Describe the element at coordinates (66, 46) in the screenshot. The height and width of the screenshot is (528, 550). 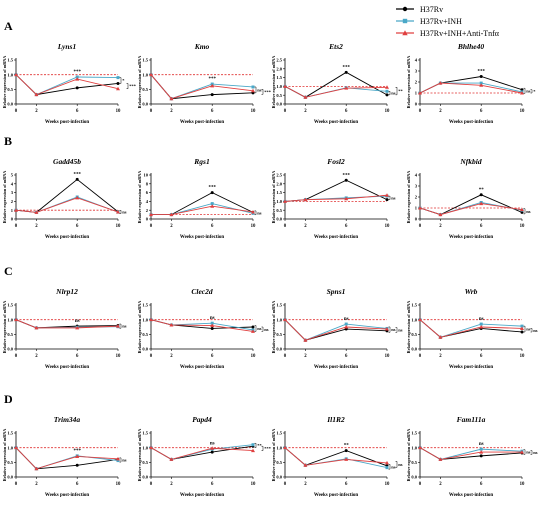
I see `panel-title: Lyns1` at that location.